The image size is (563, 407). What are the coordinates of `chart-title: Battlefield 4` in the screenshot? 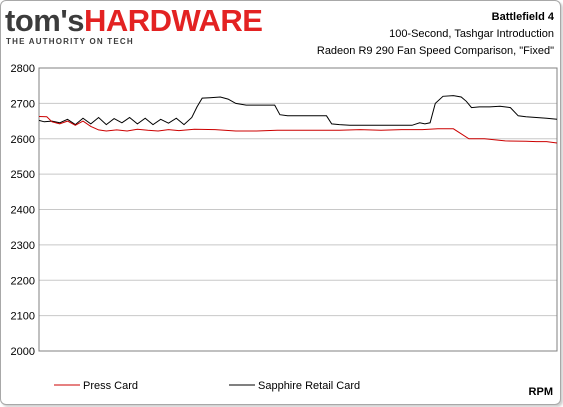 It's located at (522, 17).